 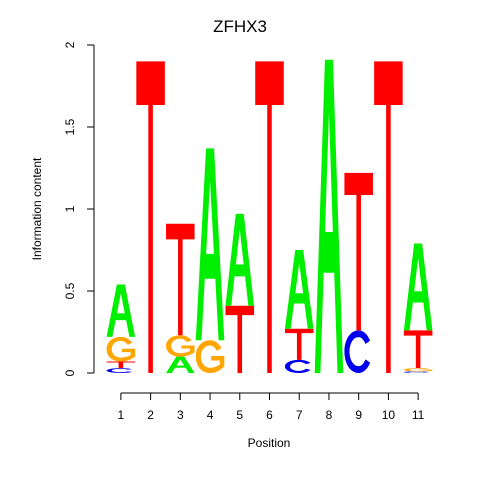 What do you see at coordinates (389, 415) in the screenshot?
I see `x-tick-label: 10` at bounding box center [389, 415].